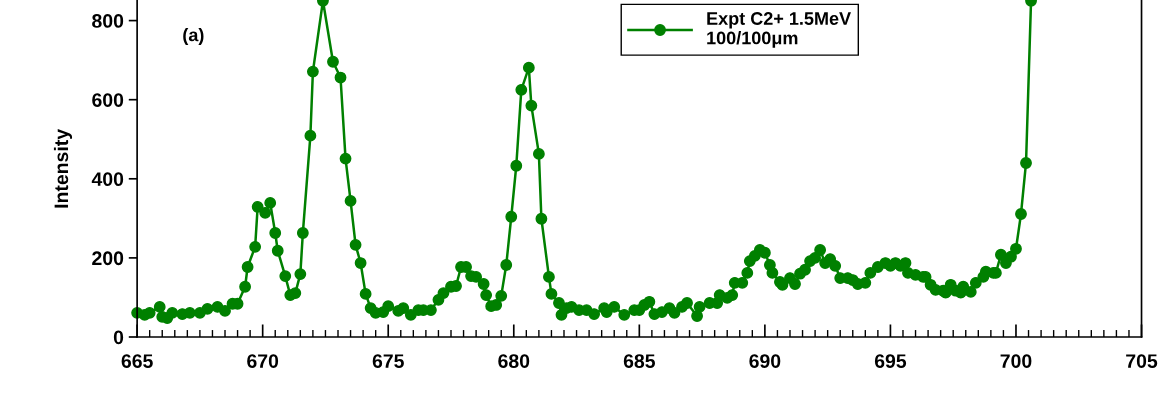  What do you see at coordinates (639, 361) in the screenshot?
I see `x-tick-label: 685` at bounding box center [639, 361].